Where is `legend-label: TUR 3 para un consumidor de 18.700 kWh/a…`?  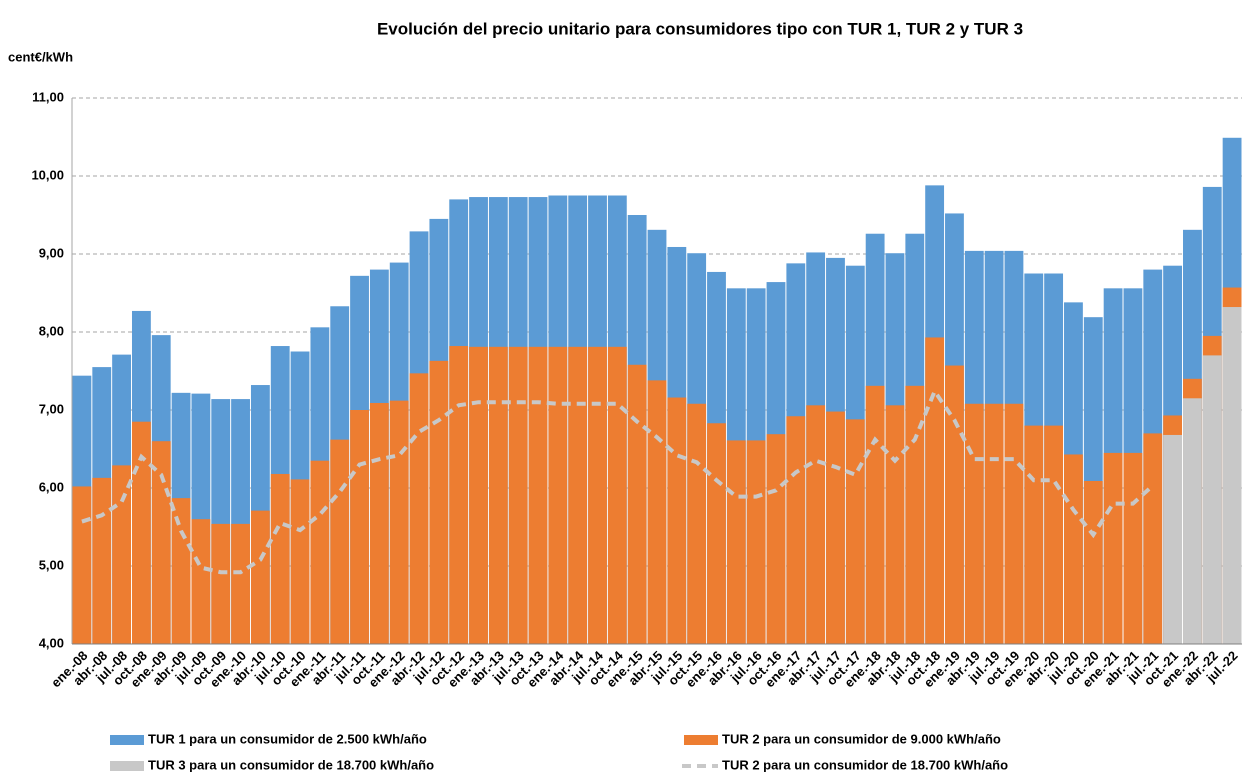 legend-label: TUR 3 para un consumidor de 18.700 kWh/a… is located at coordinates (291, 764).